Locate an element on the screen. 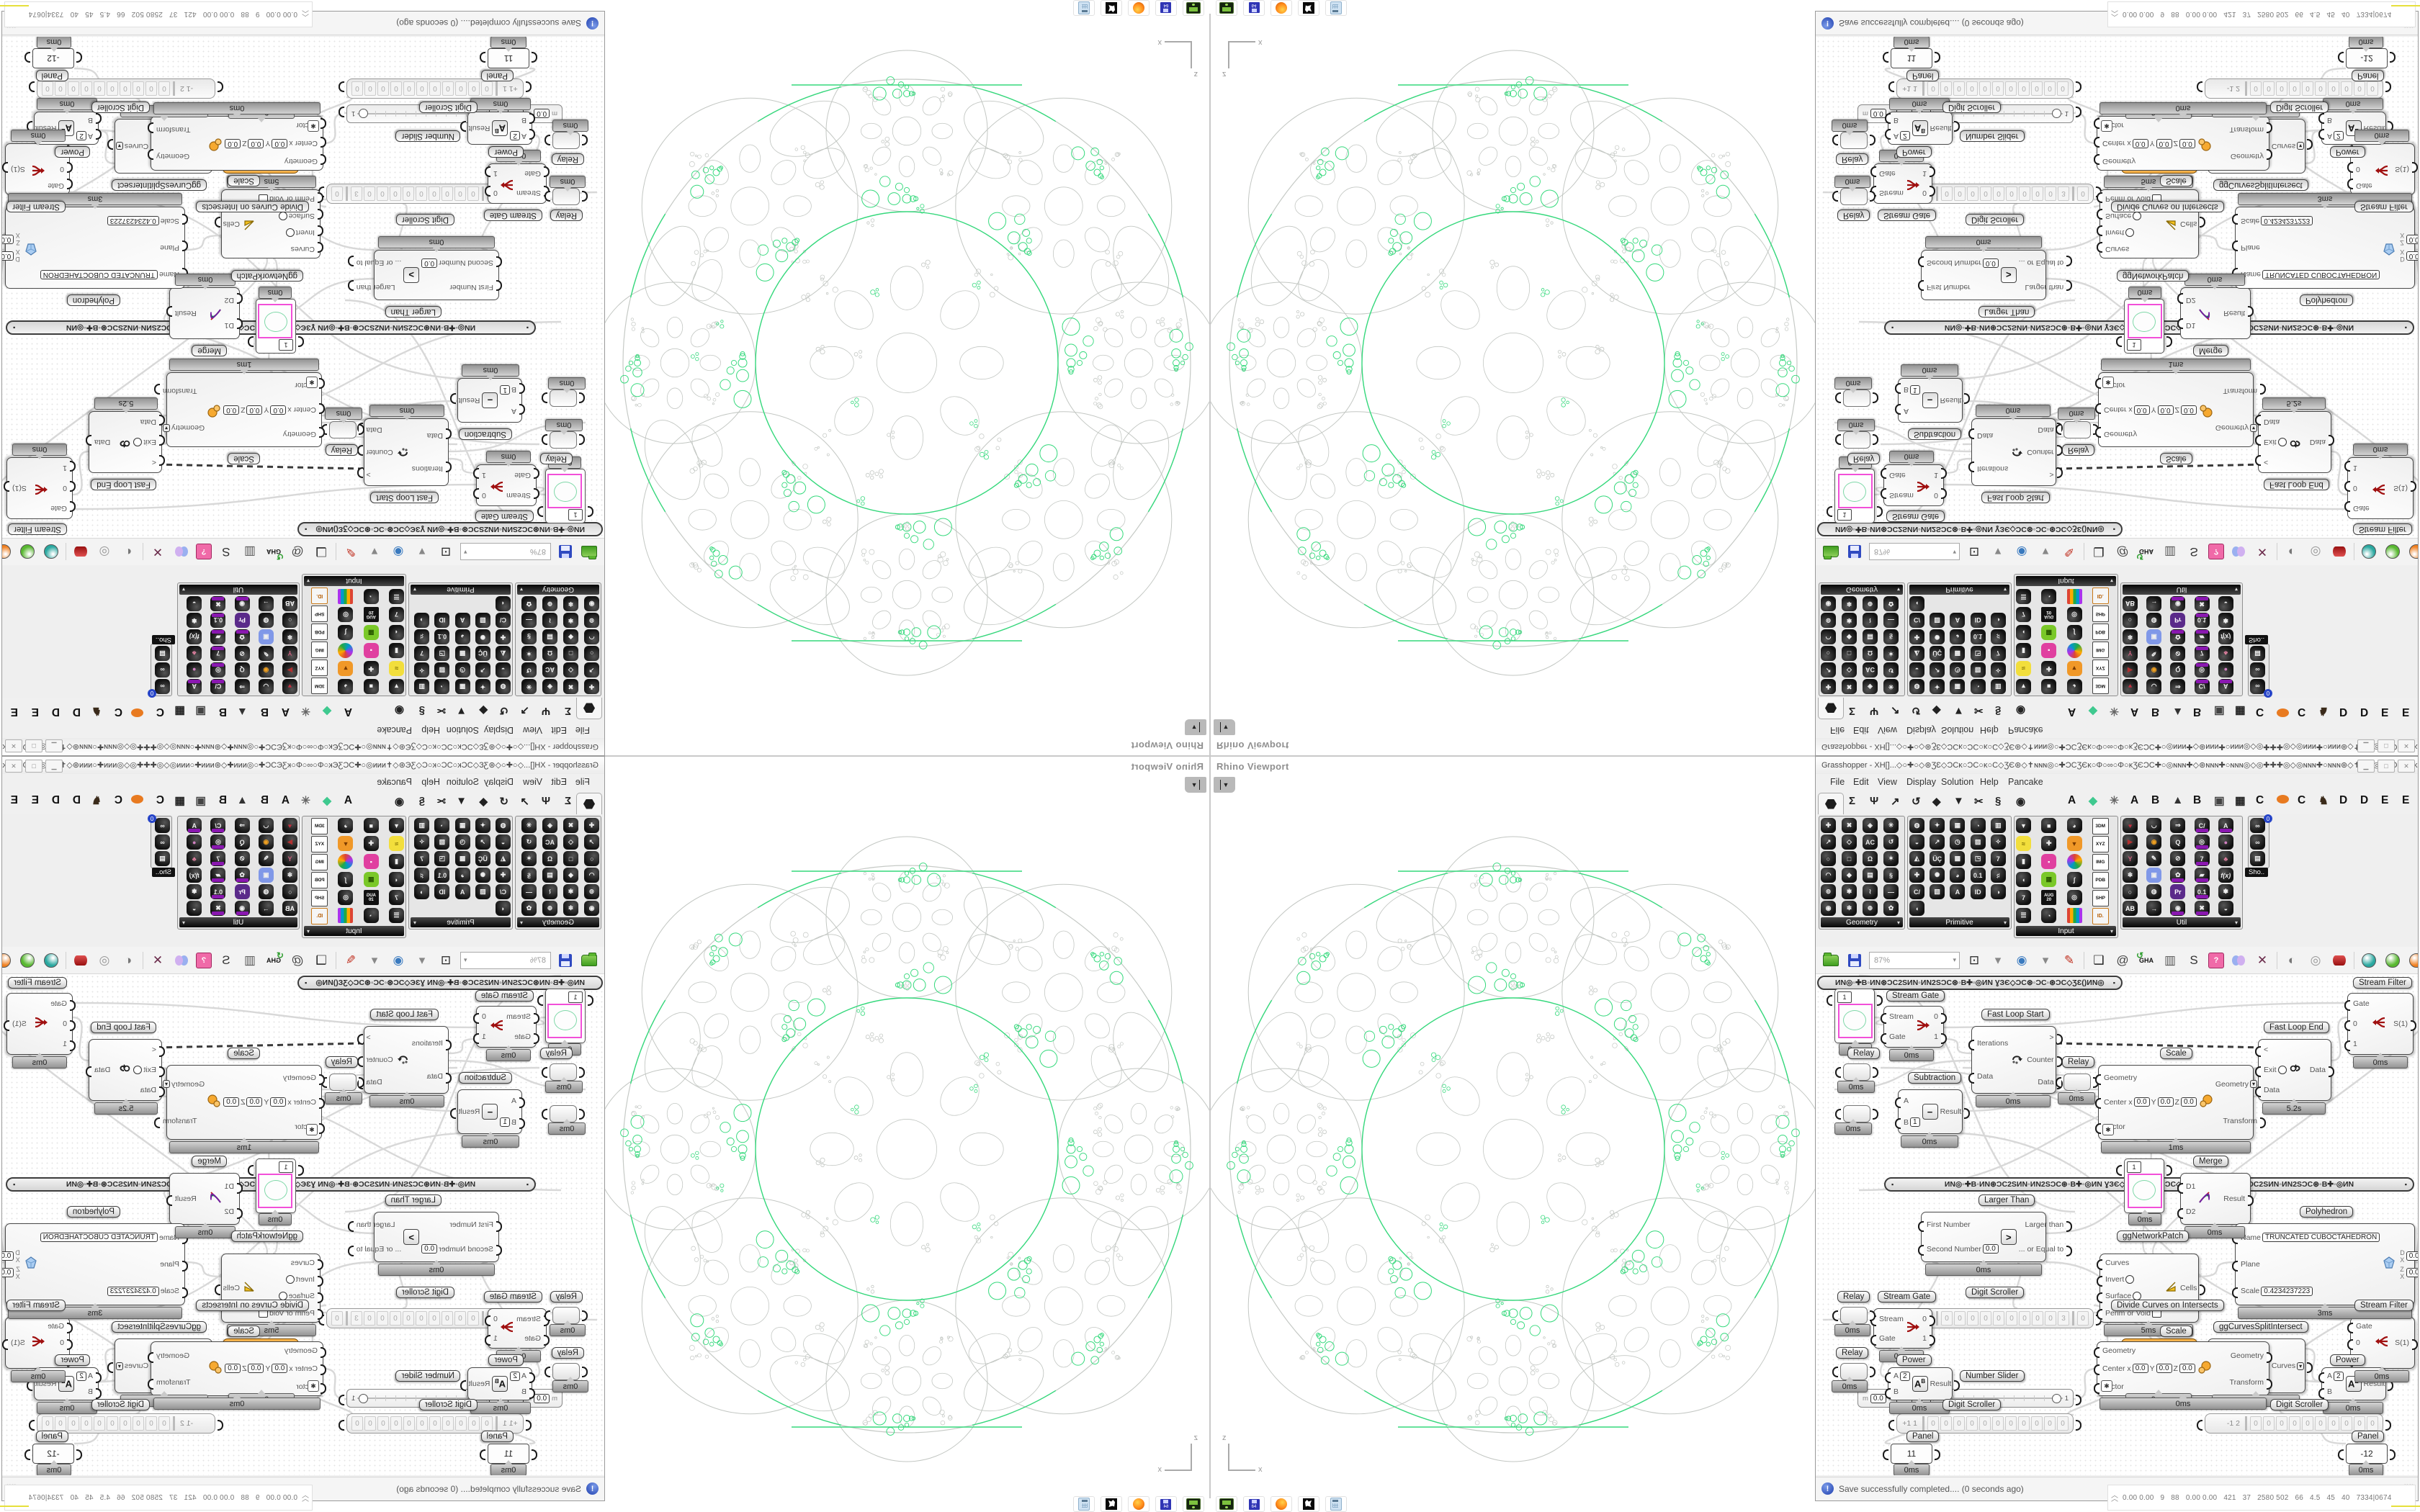 The width and height of the screenshot is (2420, 1512). component-icon: ▥ is located at coordinates (422, 686).